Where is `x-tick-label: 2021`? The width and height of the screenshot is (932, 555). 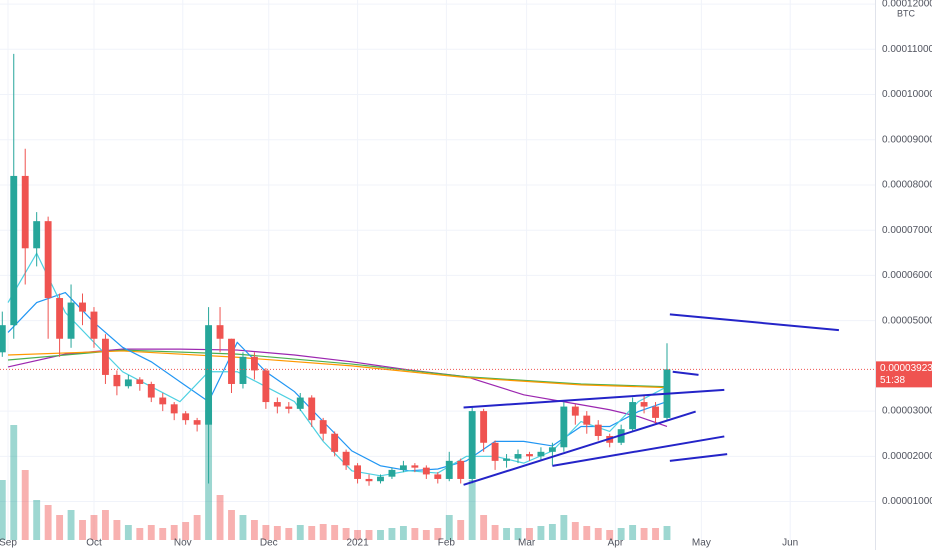
x-tick-label: 2021 is located at coordinates (357, 543).